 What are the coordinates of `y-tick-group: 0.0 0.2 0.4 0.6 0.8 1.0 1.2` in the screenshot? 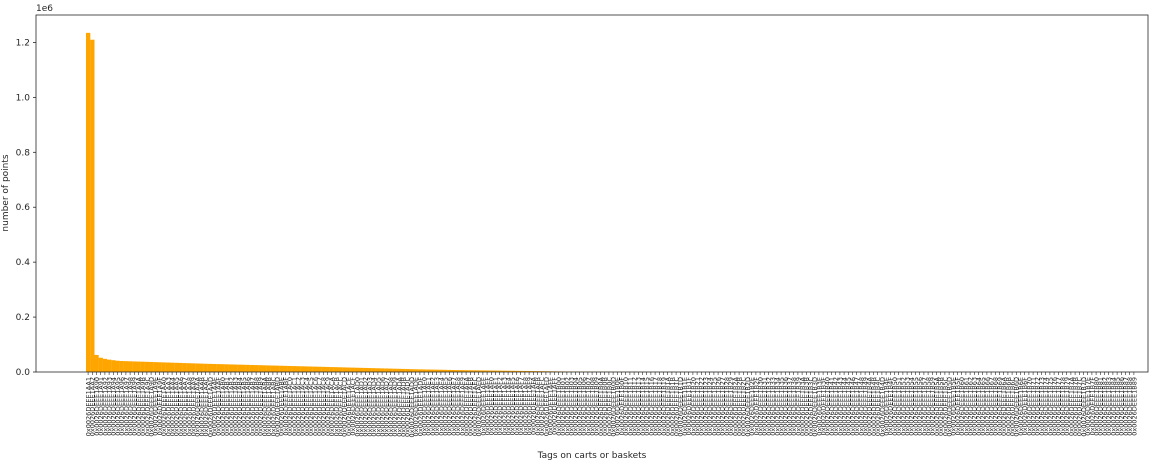 It's located at (26, 208).